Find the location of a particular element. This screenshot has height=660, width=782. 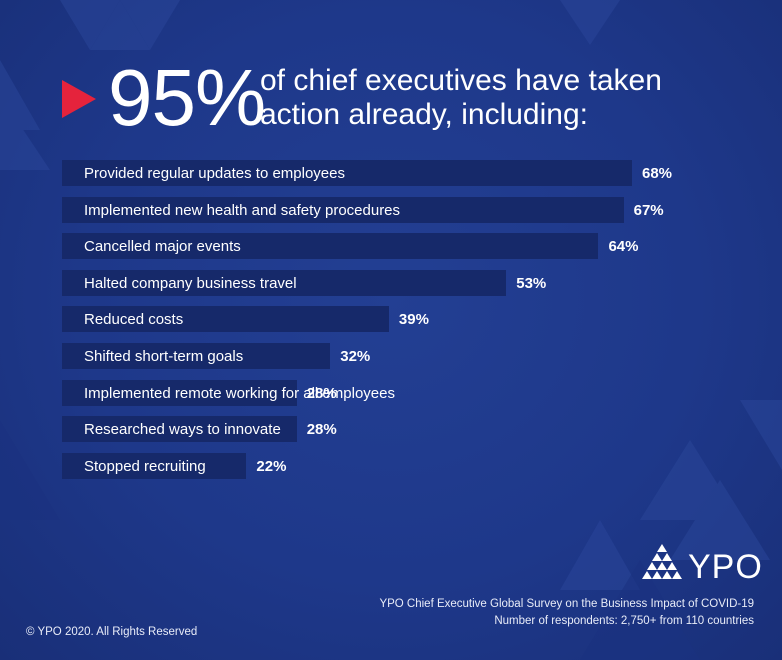

bar-label: Shifted short-term goals is located at coordinates (164, 356).